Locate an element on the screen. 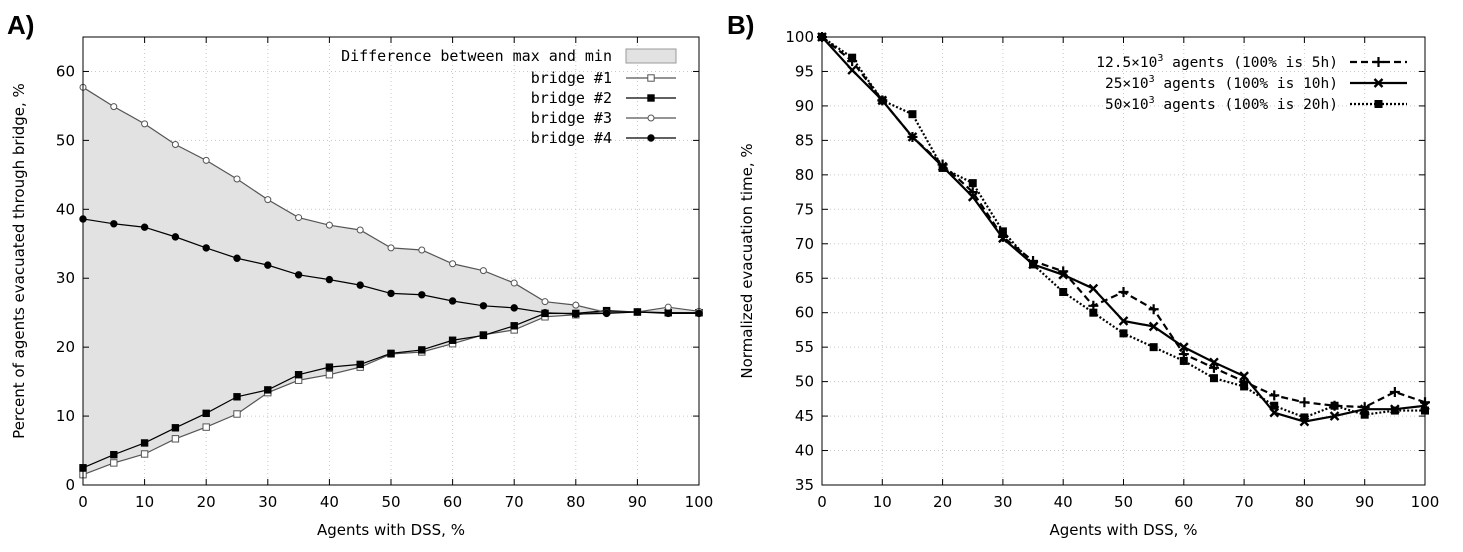  y-tick-label: 55 is located at coordinates (804, 347).